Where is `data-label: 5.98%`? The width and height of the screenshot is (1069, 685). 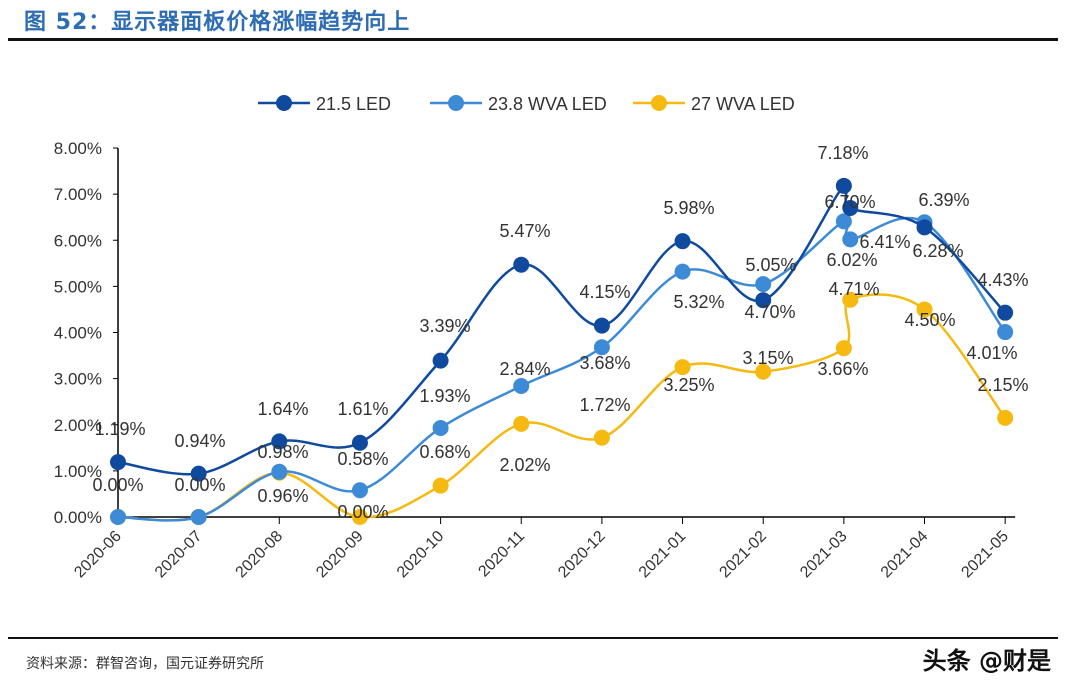 data-label: 5.98% is located at coordinates (688, 208).